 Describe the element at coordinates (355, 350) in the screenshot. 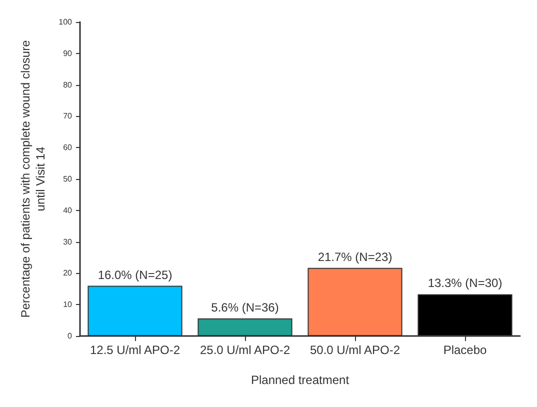

I see `x-tick-label: 50.0 U/ml APO-2` at that location.